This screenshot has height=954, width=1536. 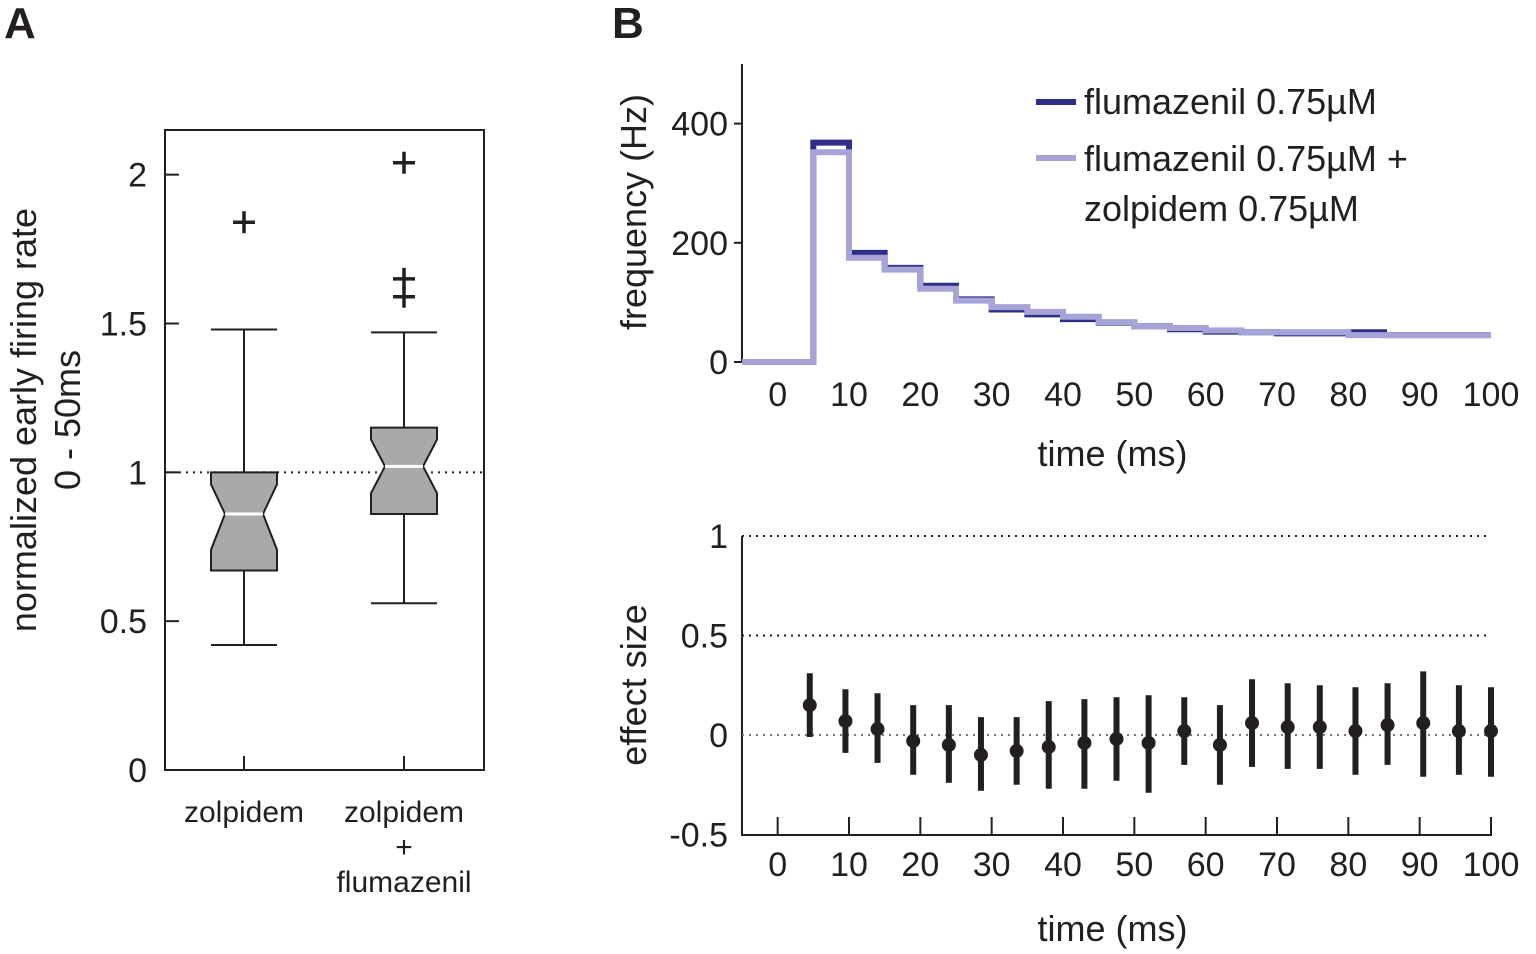 I want to click on panel-b-bottom-xtick-label: 70, so click(x=1277, y=865).